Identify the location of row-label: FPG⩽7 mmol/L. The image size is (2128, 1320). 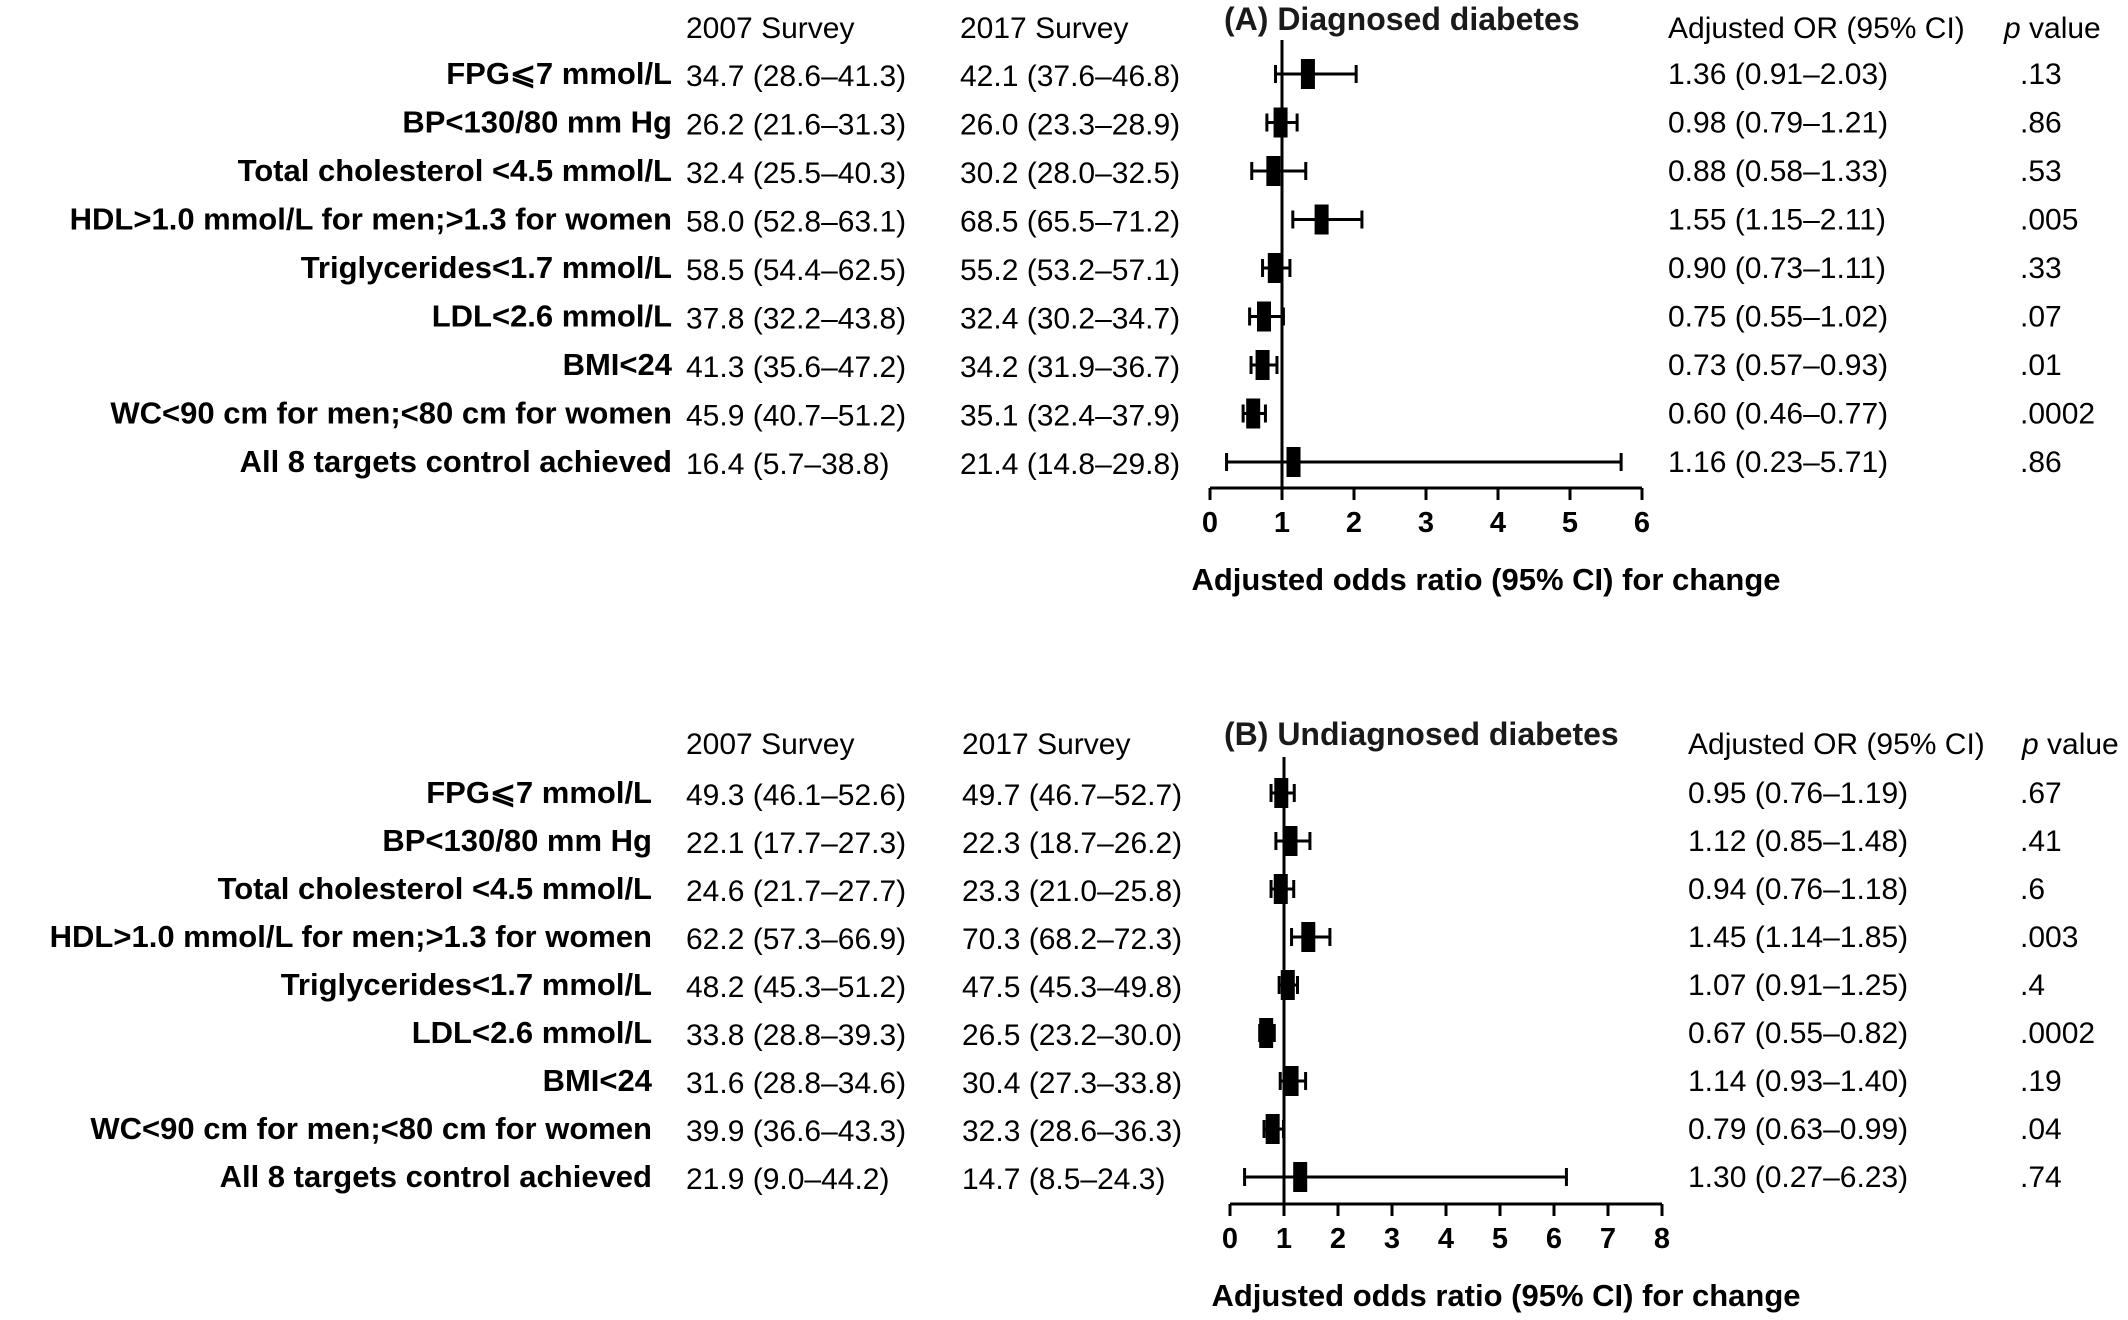
(539, 792).